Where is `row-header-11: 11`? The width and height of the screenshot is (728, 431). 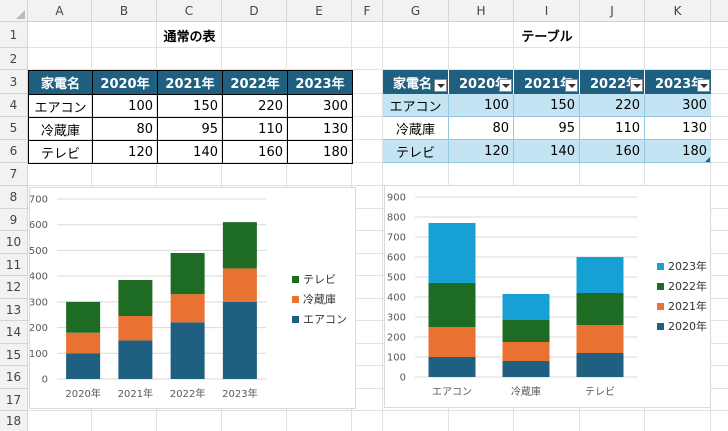 row-header-11: 11 is located at coordinates (14, 265).